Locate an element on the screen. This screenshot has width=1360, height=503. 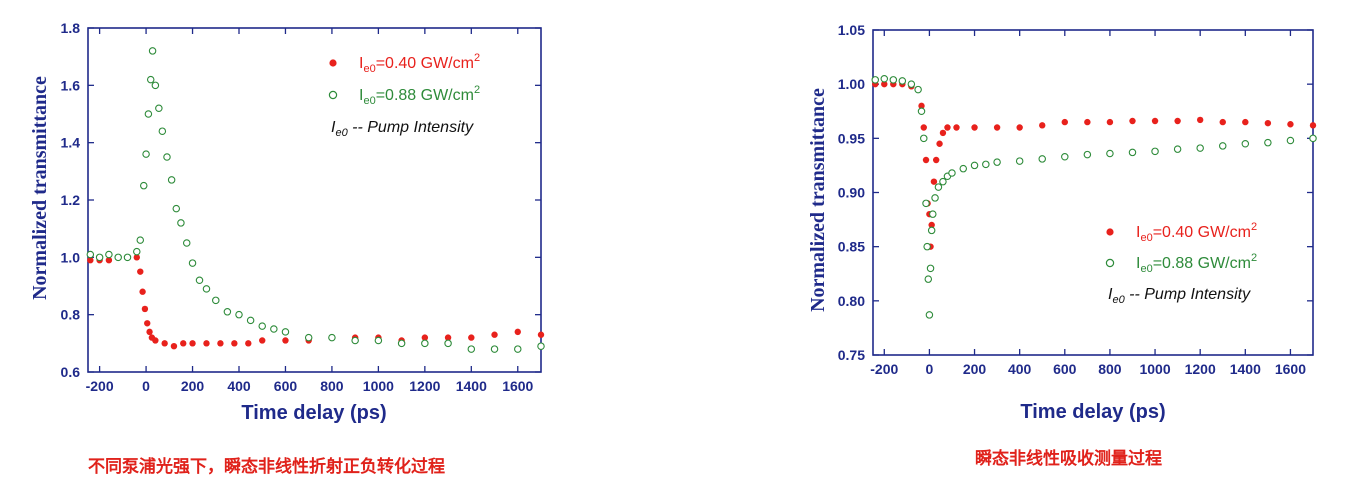
x-tick-label: 0 is located at coordinates (146, 386).